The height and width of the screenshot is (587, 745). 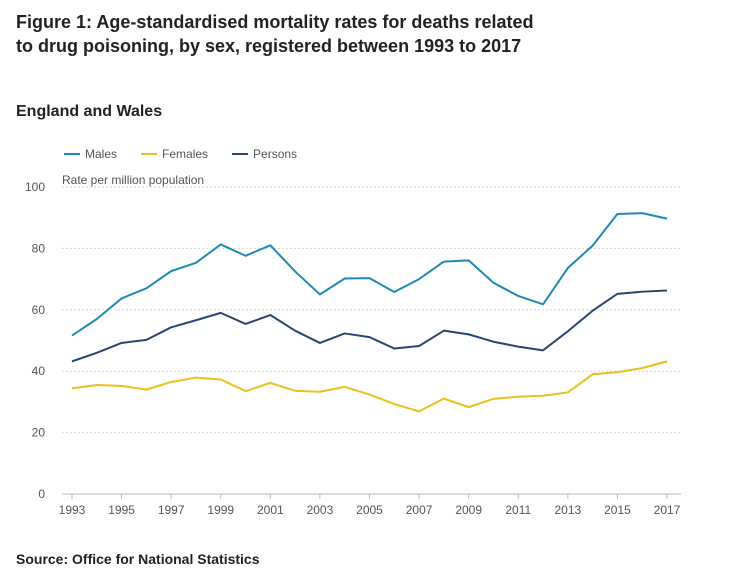 What do you see at coordinates (667, 510) in the screenshot?
I see `x-tick-label: 2017` at bounding box center [667, 510].